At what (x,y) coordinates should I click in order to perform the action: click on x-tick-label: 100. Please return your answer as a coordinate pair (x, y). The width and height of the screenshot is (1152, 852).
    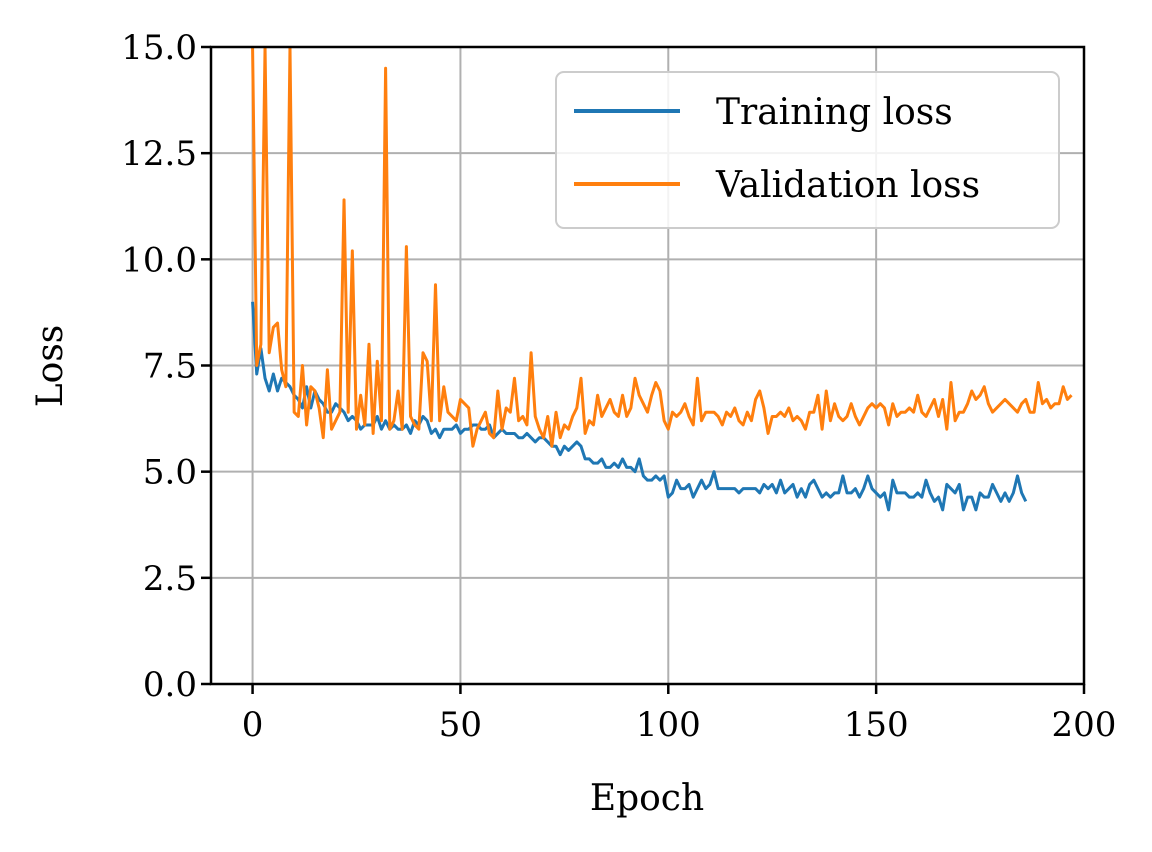
    Looking at the image, I should click on (668, 725).